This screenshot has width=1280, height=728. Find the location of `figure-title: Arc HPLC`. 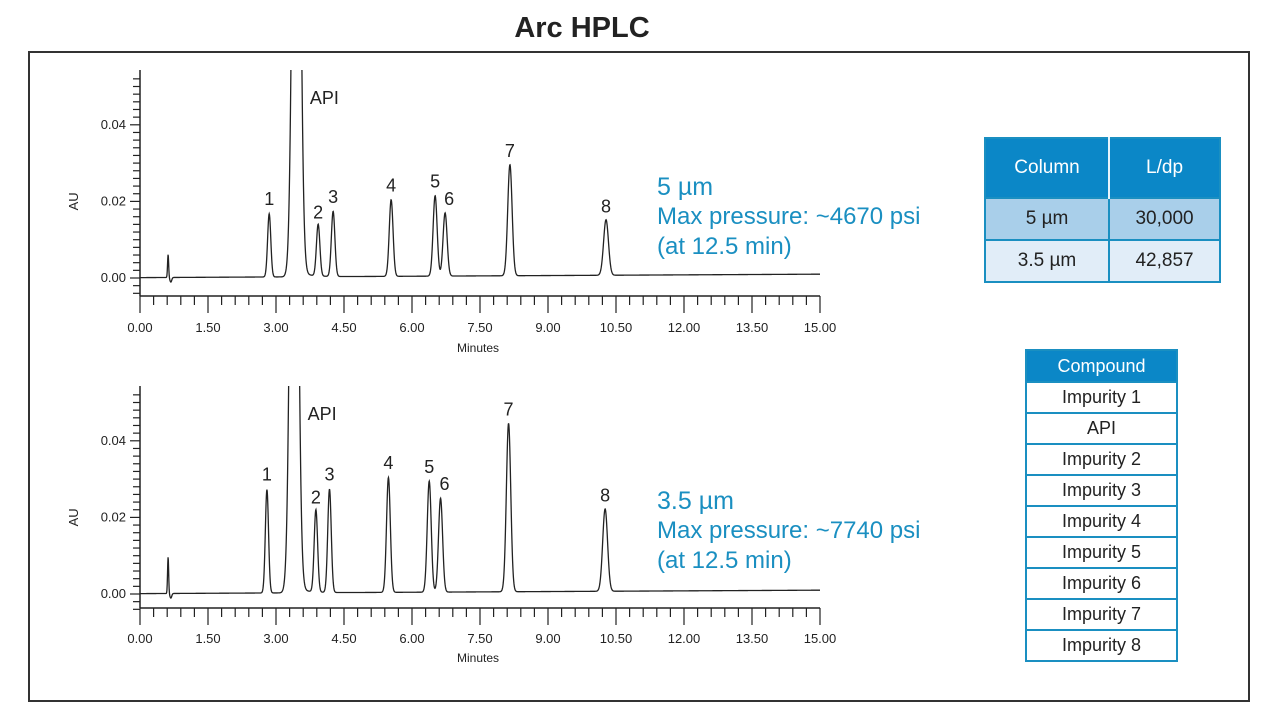

figure-title: Arc HPLC is located at coordinates (582, 28).